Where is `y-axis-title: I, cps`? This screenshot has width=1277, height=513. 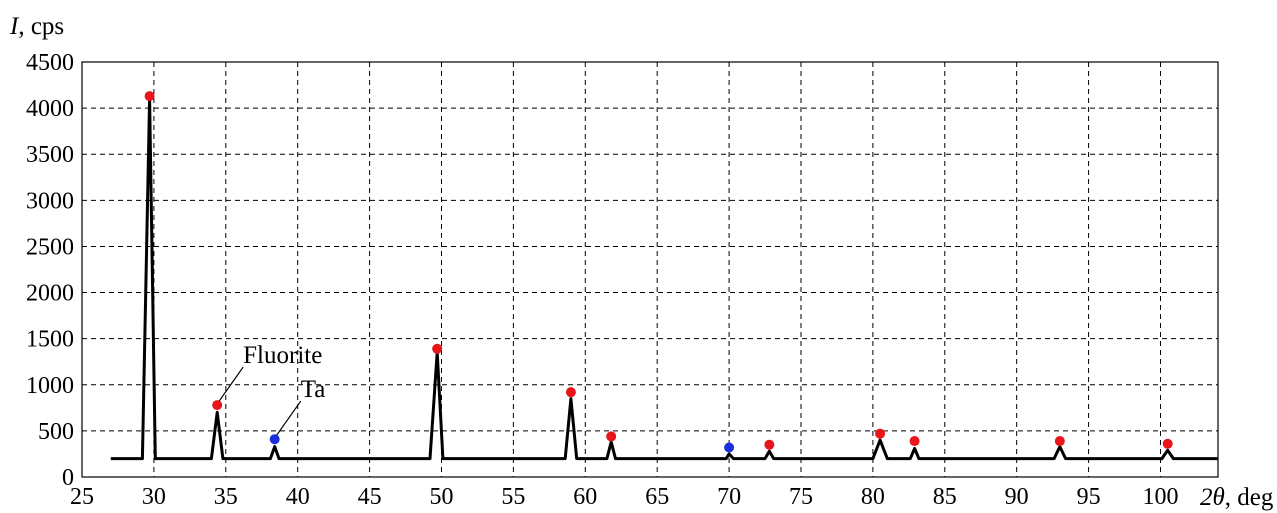 y-axis-title: I, cps is located at coordinates (36, 26).